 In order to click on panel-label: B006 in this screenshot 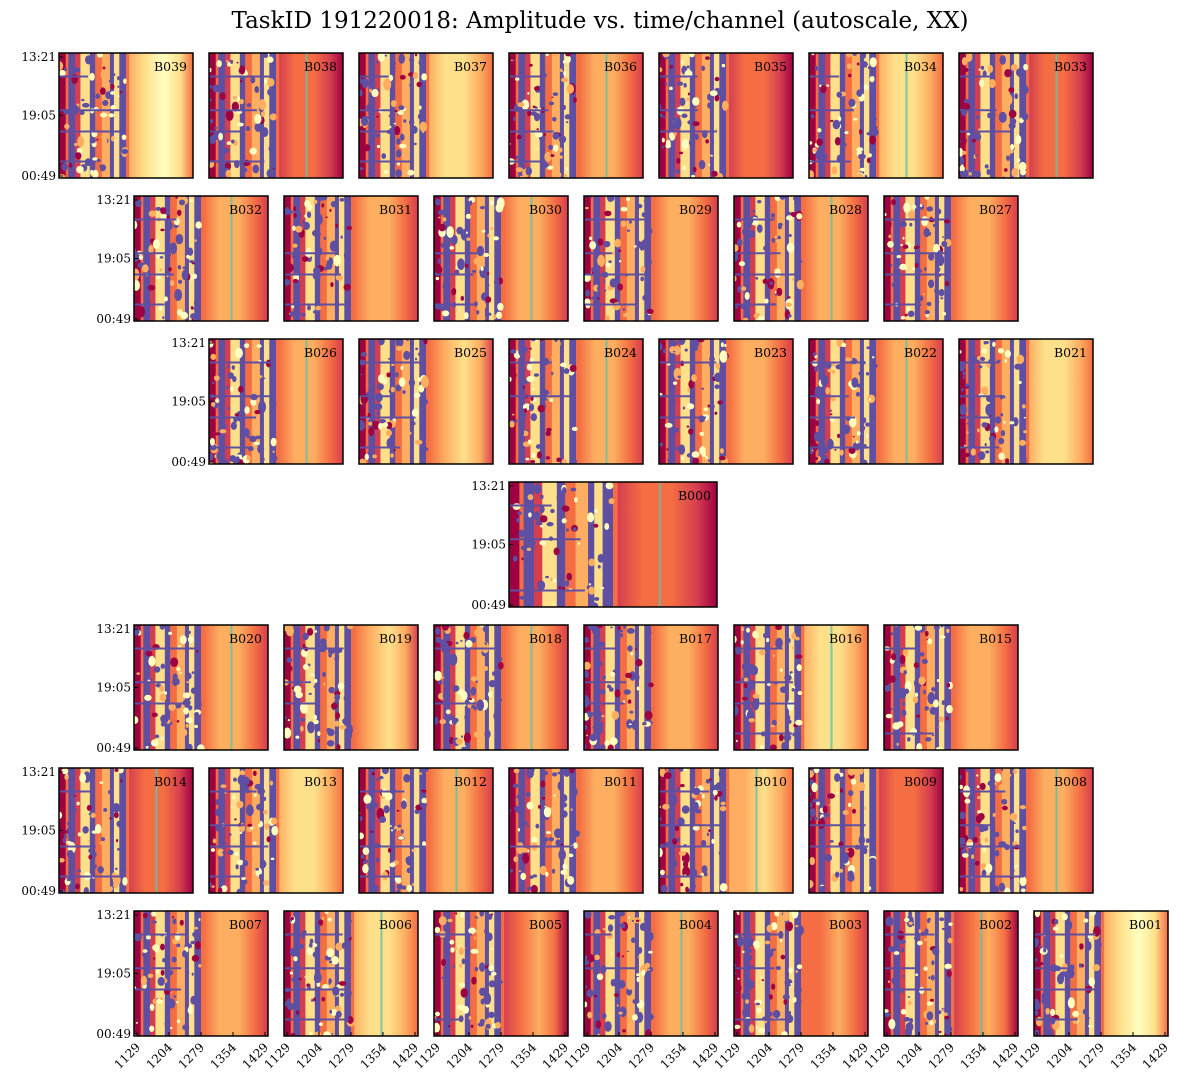, I will do `click(395, 924)`.